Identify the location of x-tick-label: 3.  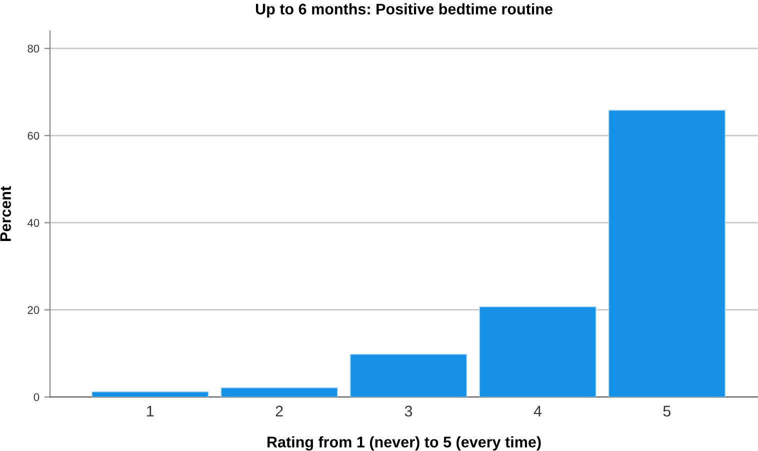
(408, 411).